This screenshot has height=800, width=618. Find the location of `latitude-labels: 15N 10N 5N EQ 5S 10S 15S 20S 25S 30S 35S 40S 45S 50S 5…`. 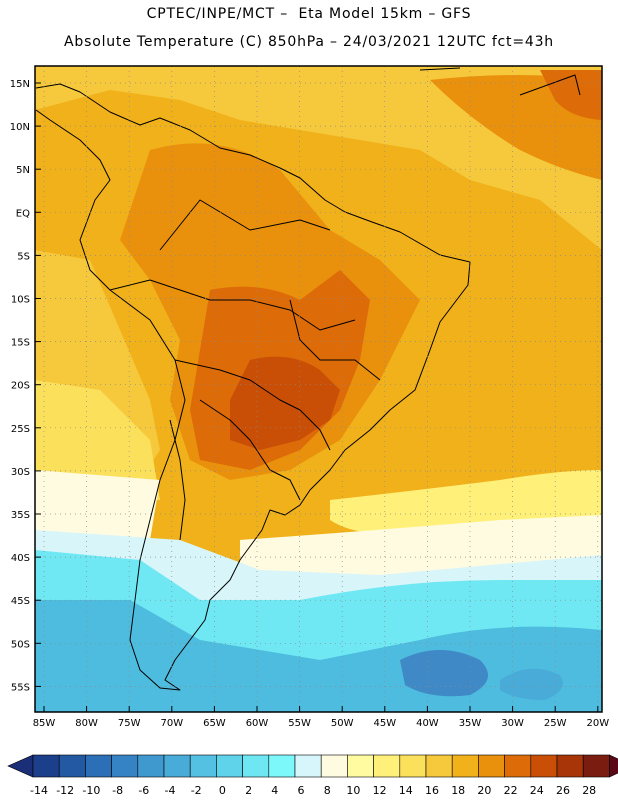

latitude-labels: 15N 10N 5N EQ 5S 10S 15S 20S 25S 30S 35S 40S 45S 50S 5… is located at coordinates (25, 386).